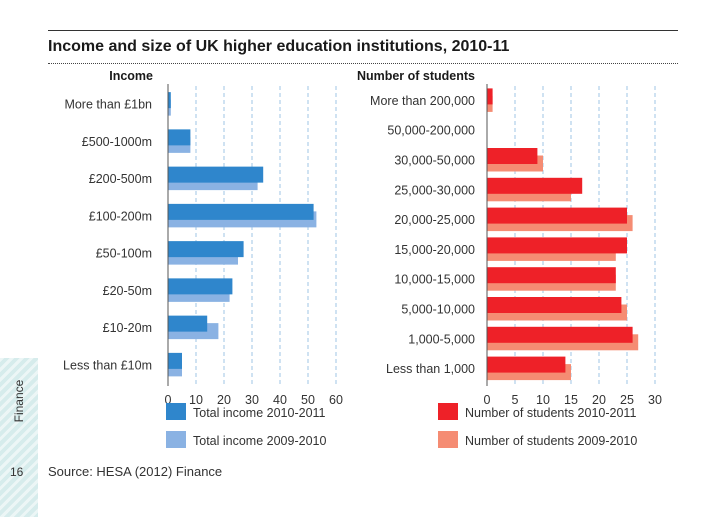 The image size is (728, 517). What do you see at coordinates (487, 400) in the screenshot?
I see `students-tick-label: 0` at bounding box center [487, 400].